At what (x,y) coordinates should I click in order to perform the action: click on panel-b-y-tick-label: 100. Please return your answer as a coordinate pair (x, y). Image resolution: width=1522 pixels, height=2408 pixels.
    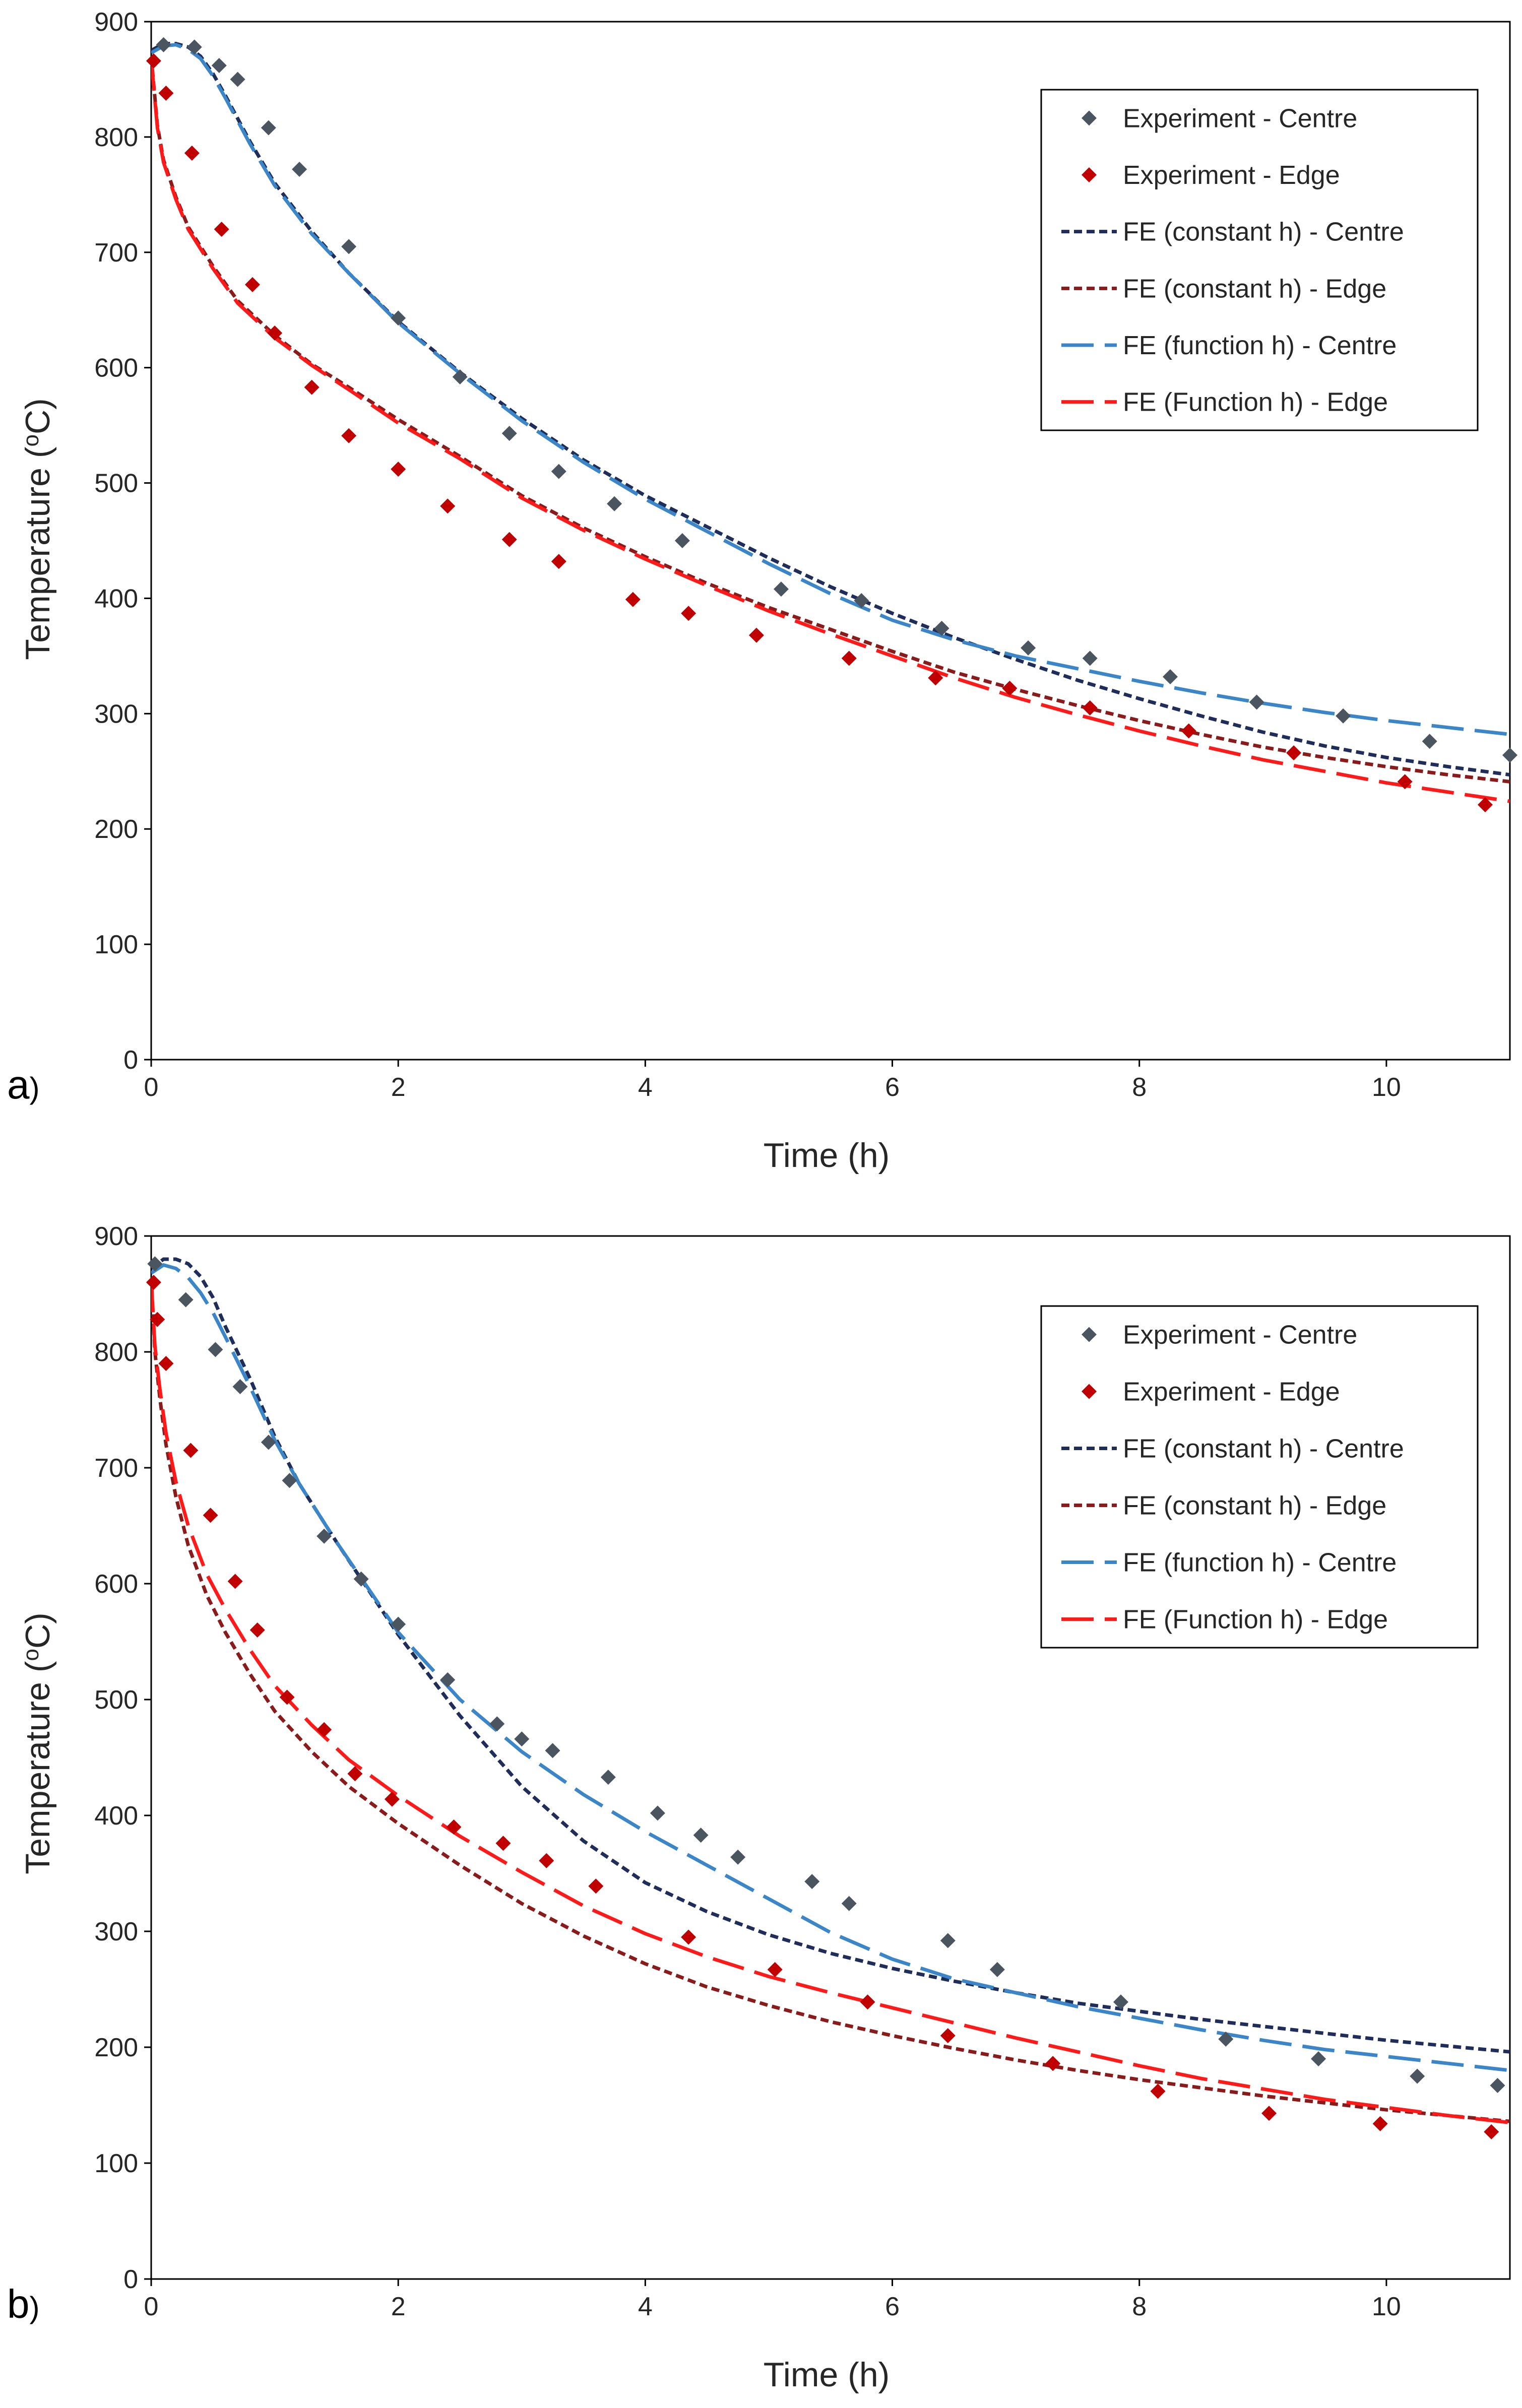
    Looking at the image, I should click on (116, 2163).